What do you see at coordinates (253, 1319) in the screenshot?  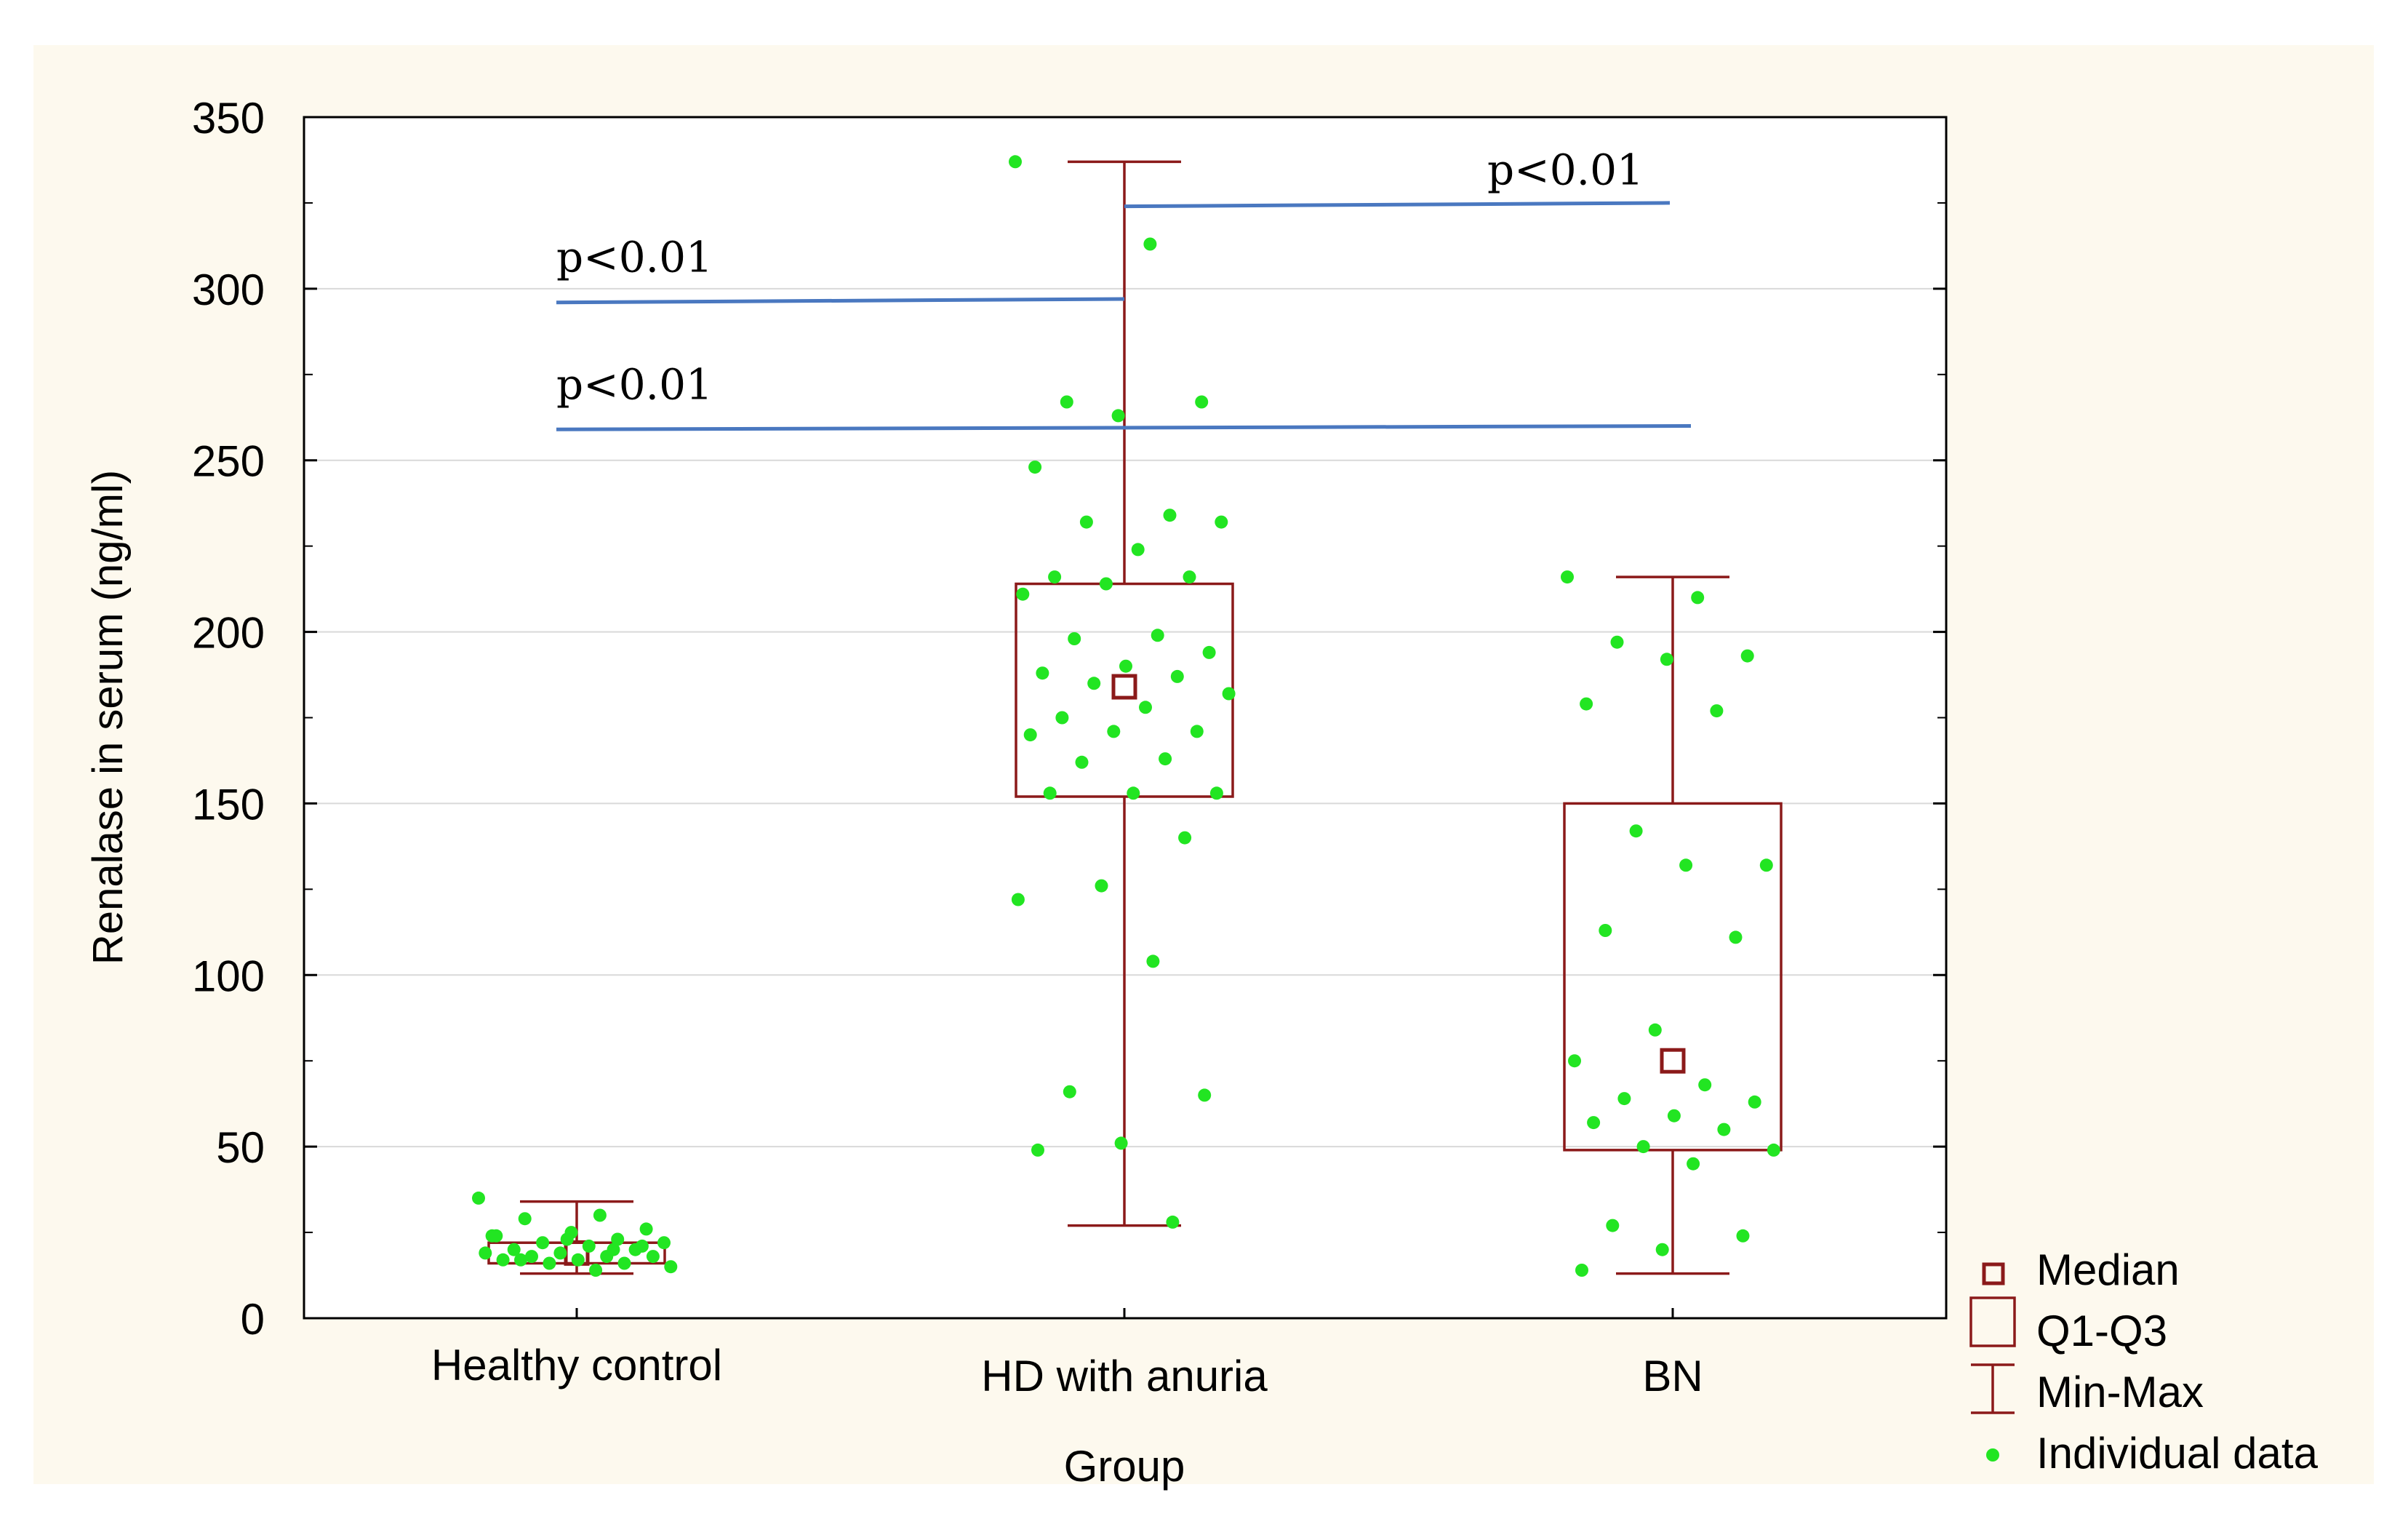 I see `y-tick-label: 0` at bounding box center [253, 1319].